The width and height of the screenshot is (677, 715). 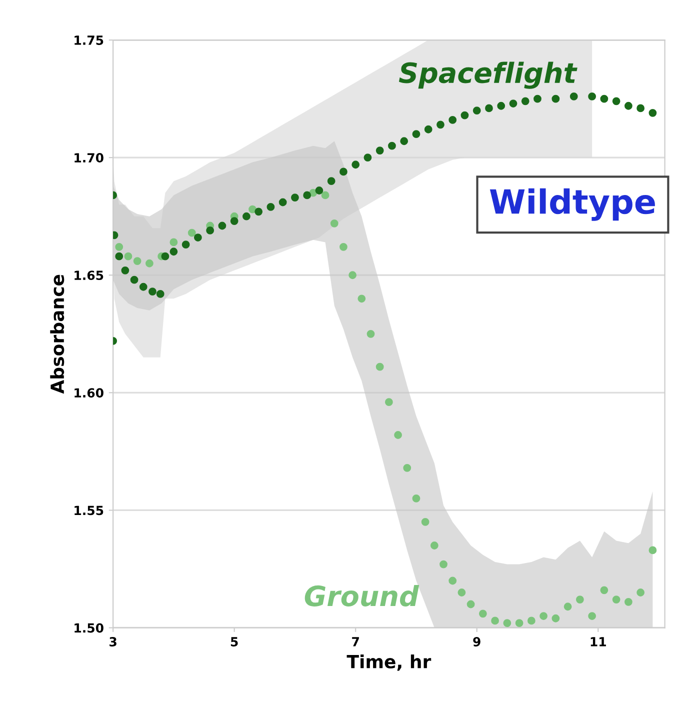 What do you see at coordinates (89, 628) in the screenshot?
I see `y-tick-label: 1.50` at bounding box center [89, 628].